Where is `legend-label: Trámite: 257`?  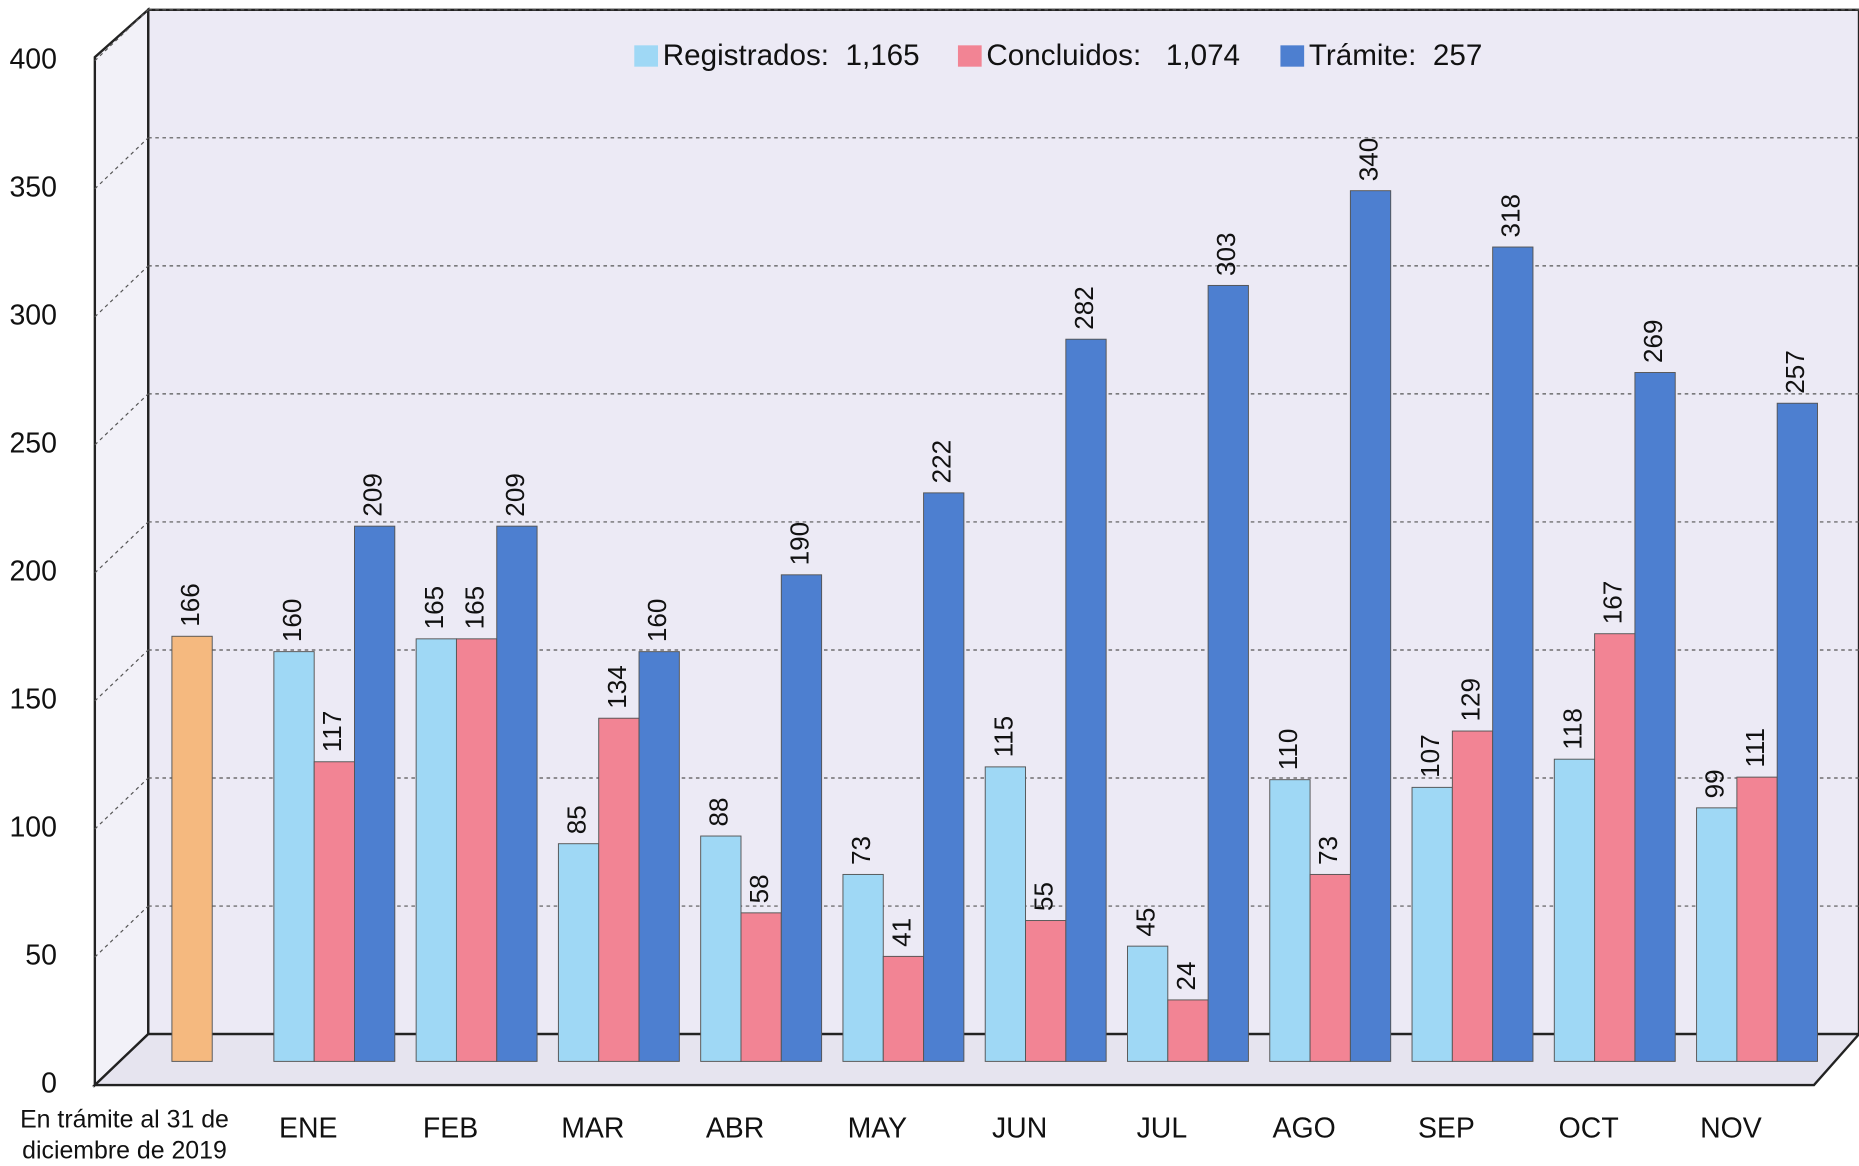
legend-label: Trámite: 257 is located at coordinates (1395, 55).